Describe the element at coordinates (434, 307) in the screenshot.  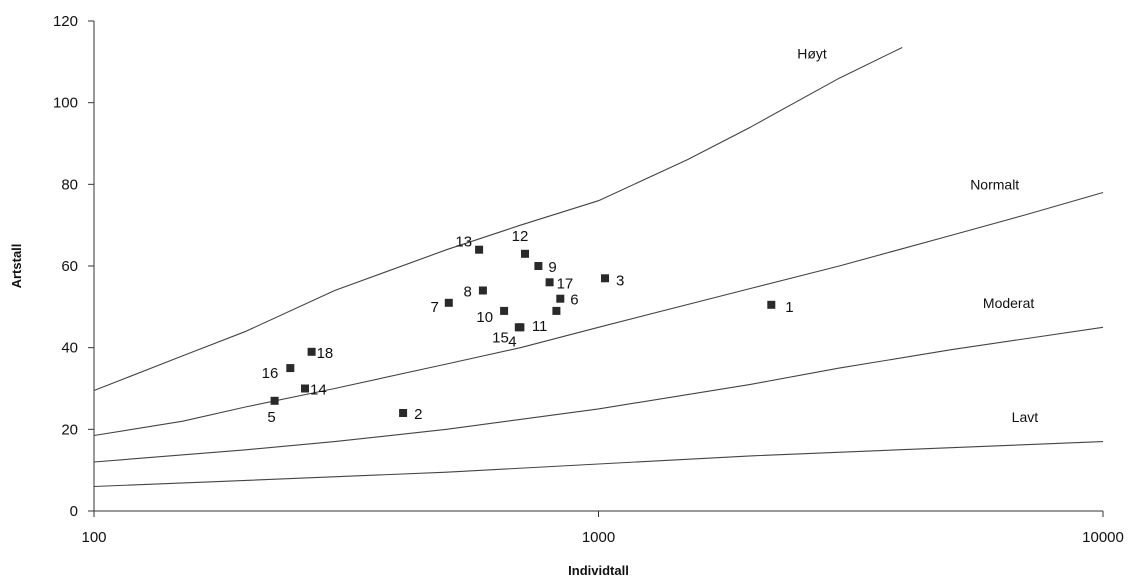
I see `data-point-label: 7` at that location.